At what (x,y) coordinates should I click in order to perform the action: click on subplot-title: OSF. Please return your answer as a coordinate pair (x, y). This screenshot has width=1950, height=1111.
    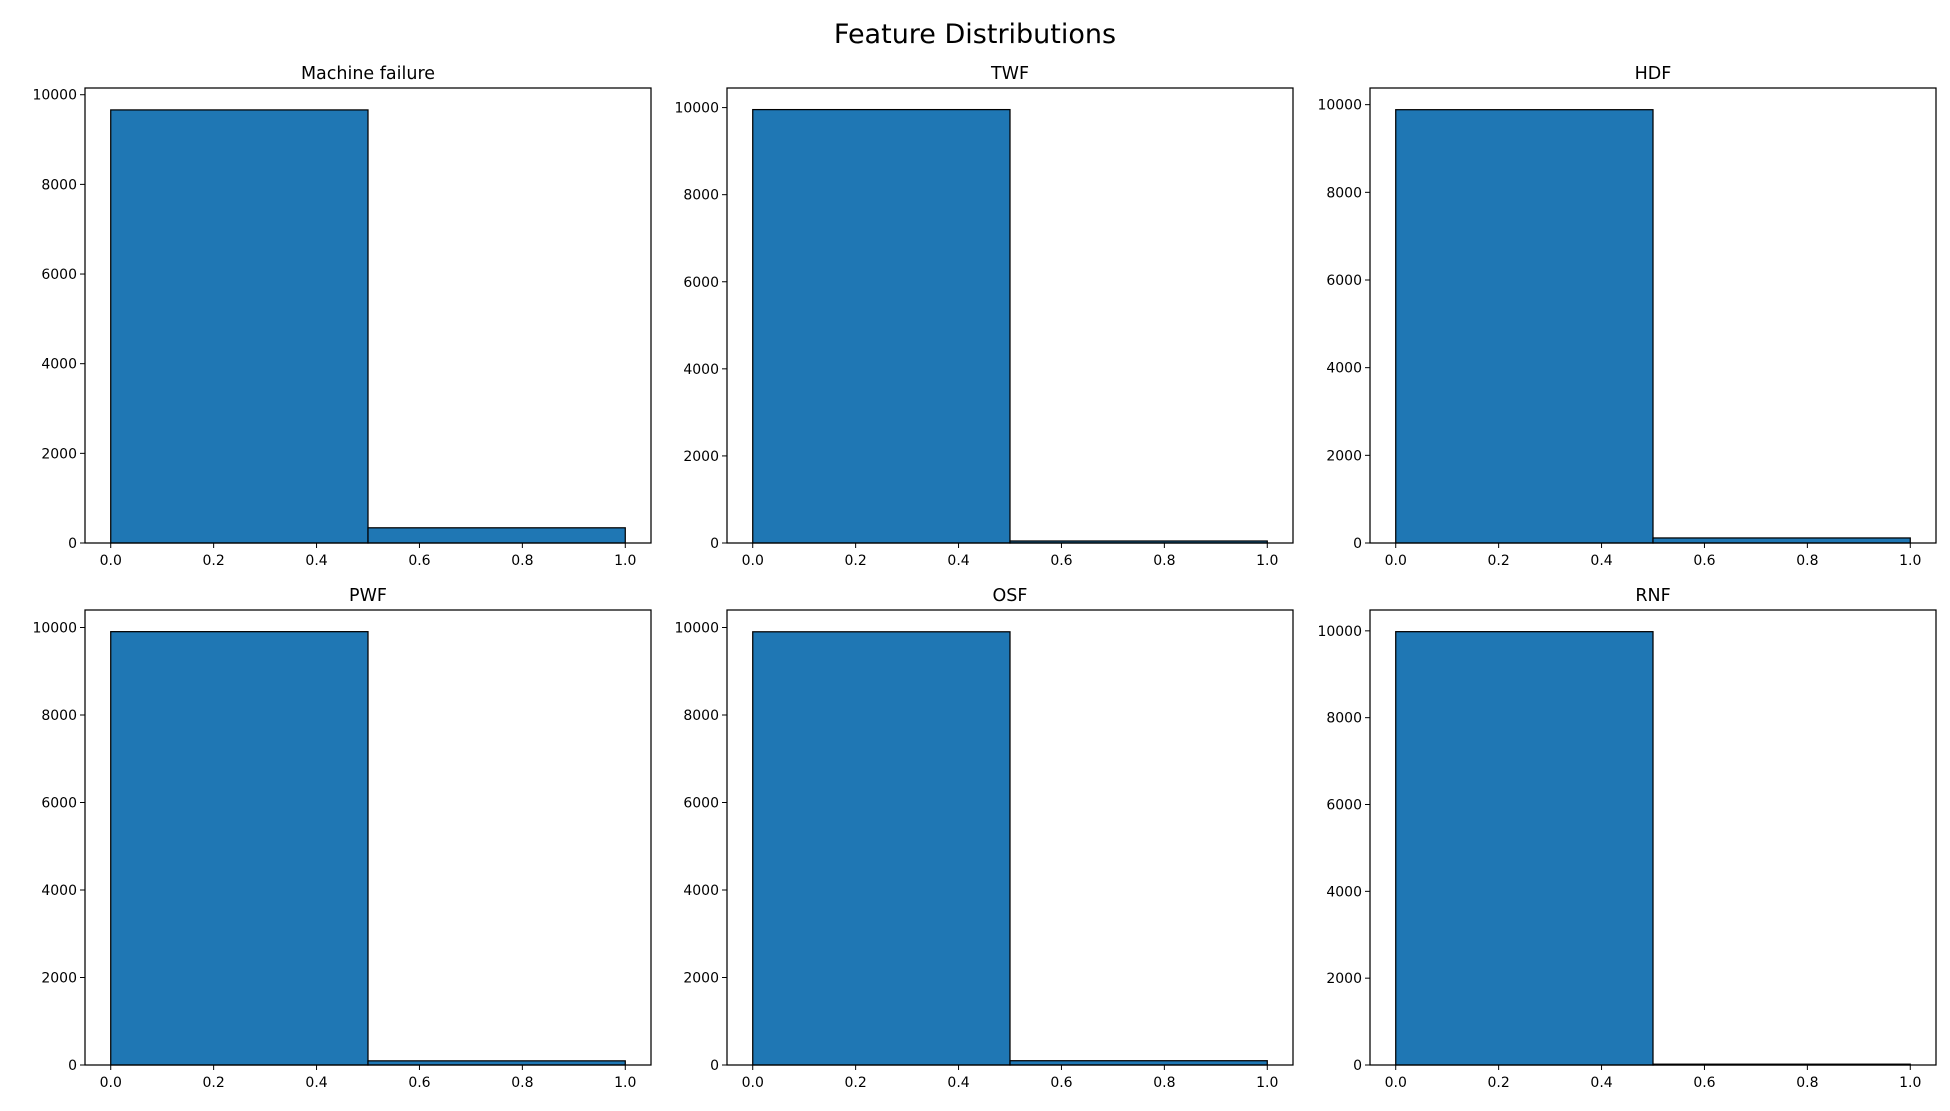
    Looking at the image, I should click on (1010, 596).